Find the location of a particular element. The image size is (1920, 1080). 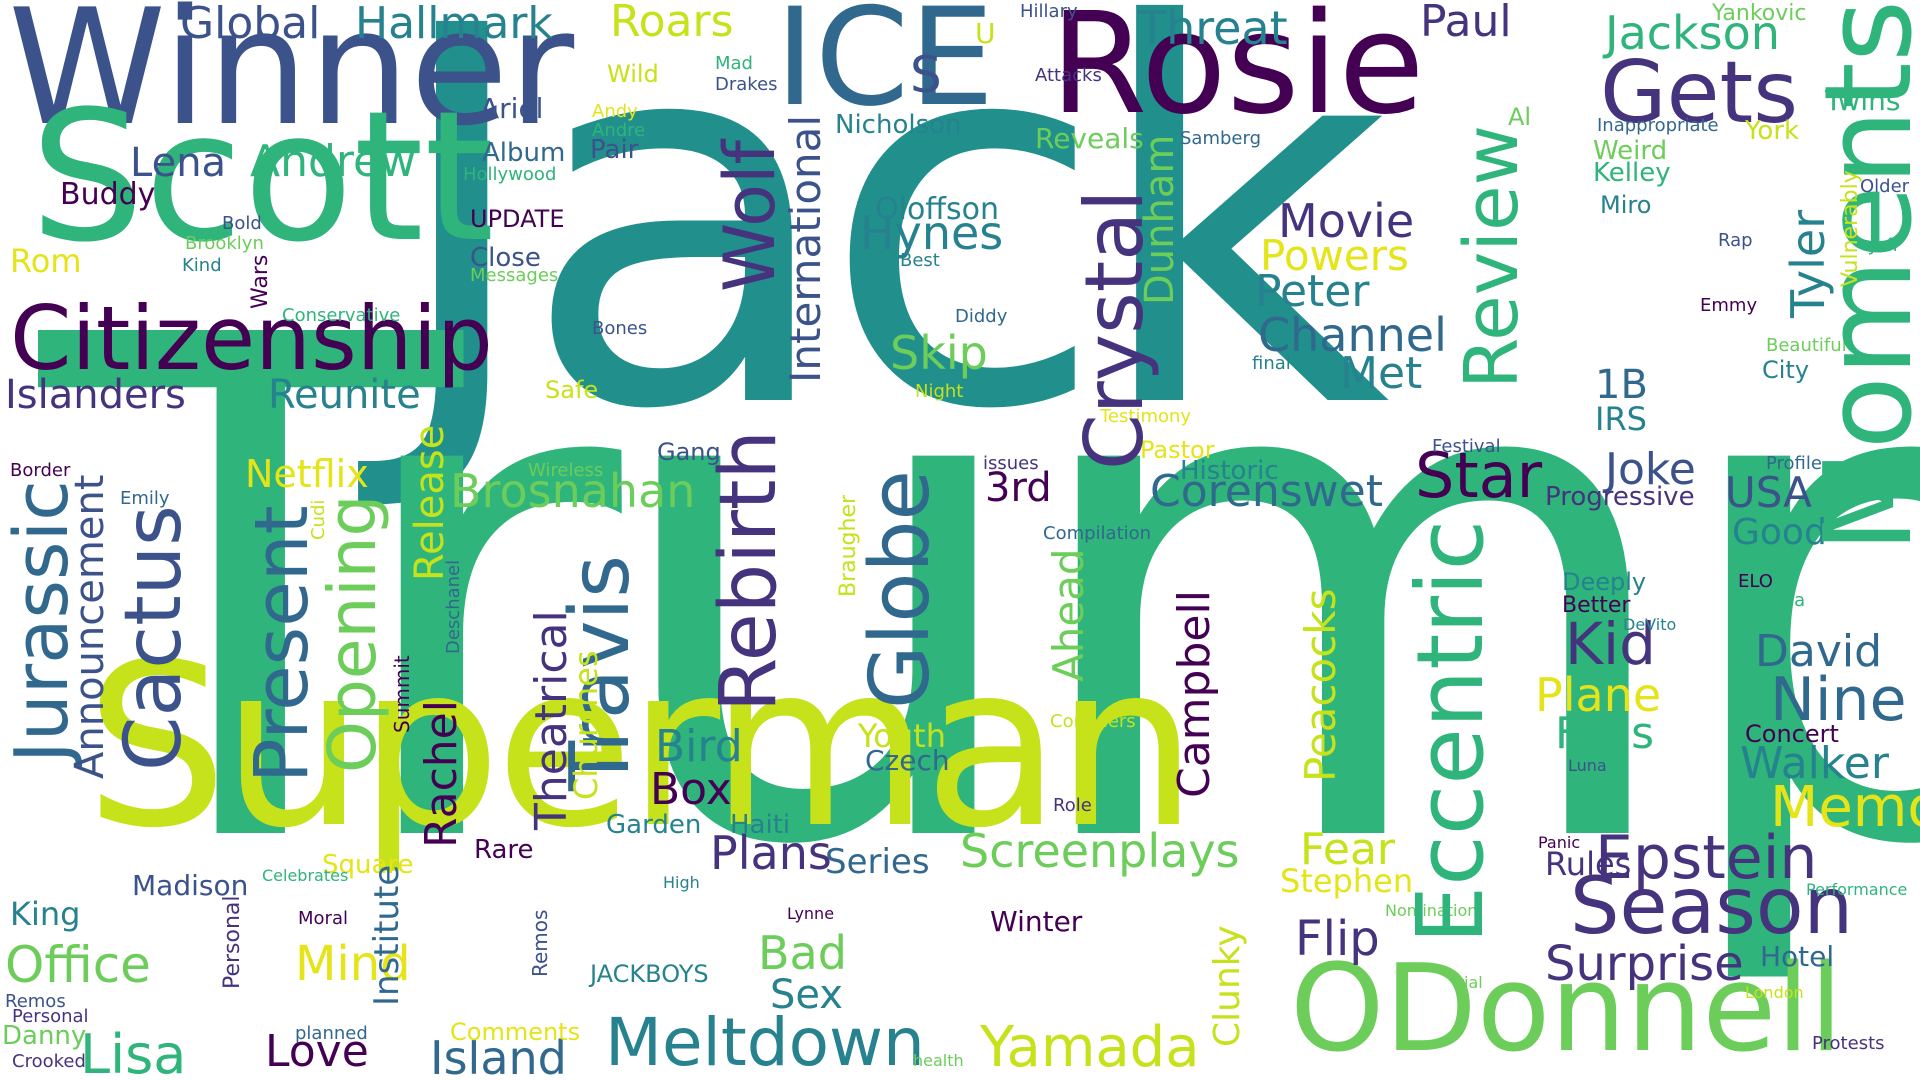

word-album: Album is located at coordinates (524, 153).